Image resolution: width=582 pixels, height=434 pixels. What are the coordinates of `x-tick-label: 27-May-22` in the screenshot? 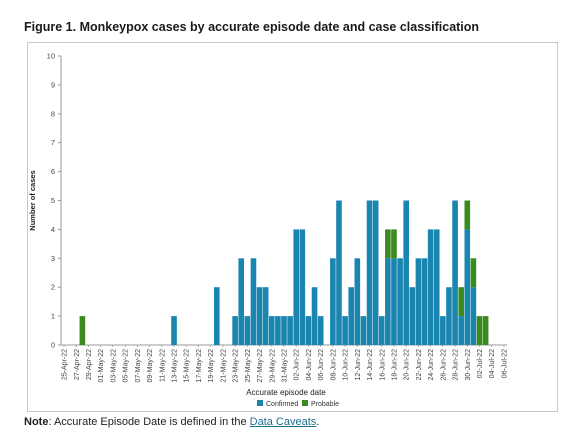 It's located at (260, 366).